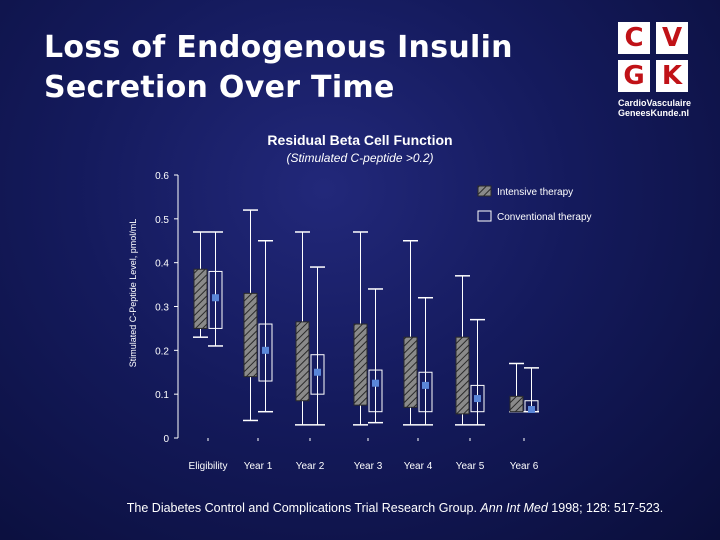  Describe the element at coordinates (360, 140) in the screenshot. I see `chart-title: Residual Beta Cell Function` at that location.